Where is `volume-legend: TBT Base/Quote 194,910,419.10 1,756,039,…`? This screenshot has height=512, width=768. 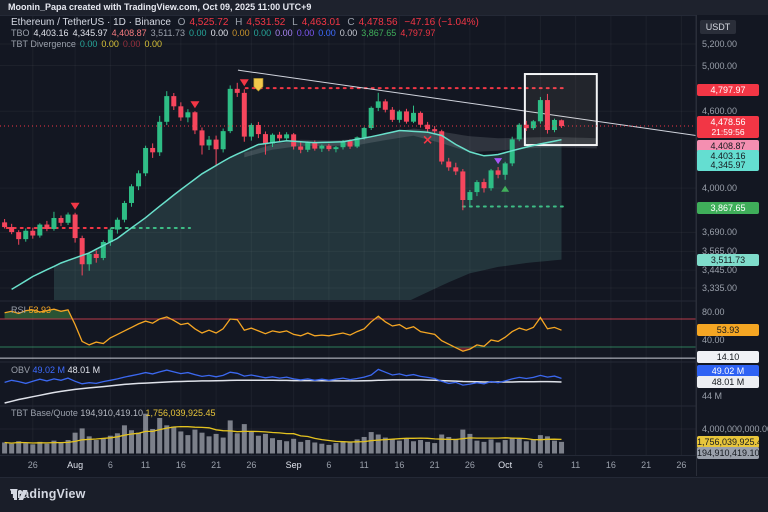 volume-legend: TBT Base/Quote 194,910,419.10 1,756,039,… is located at coordinates (113, 413).